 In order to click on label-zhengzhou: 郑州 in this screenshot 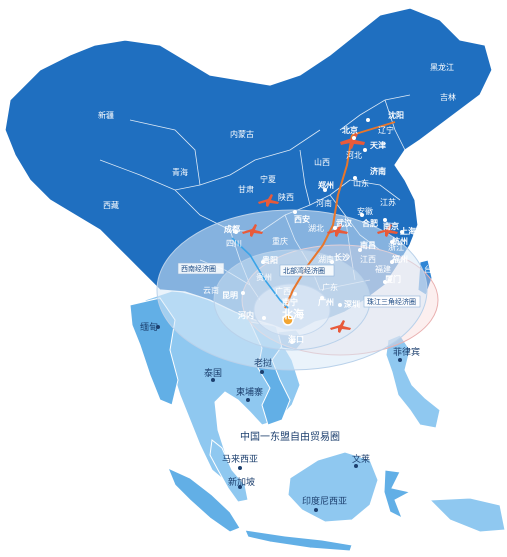, I will do `click(326, 185)`.